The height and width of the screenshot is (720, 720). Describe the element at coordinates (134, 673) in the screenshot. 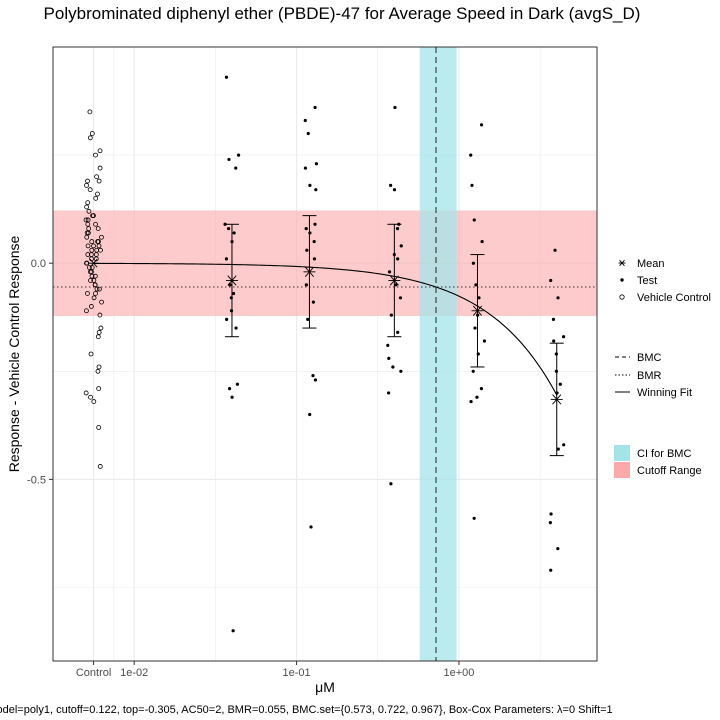

I see `x-tick-label: 1e-02` at that location.